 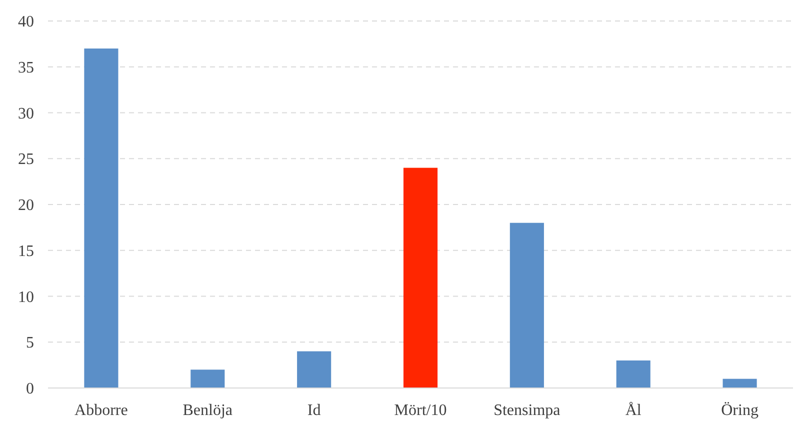 What do you see at coordinates (527, 410) in the screenshot?
I see `x-tick-label: Stensimpa` at bounding box center [527, 410].